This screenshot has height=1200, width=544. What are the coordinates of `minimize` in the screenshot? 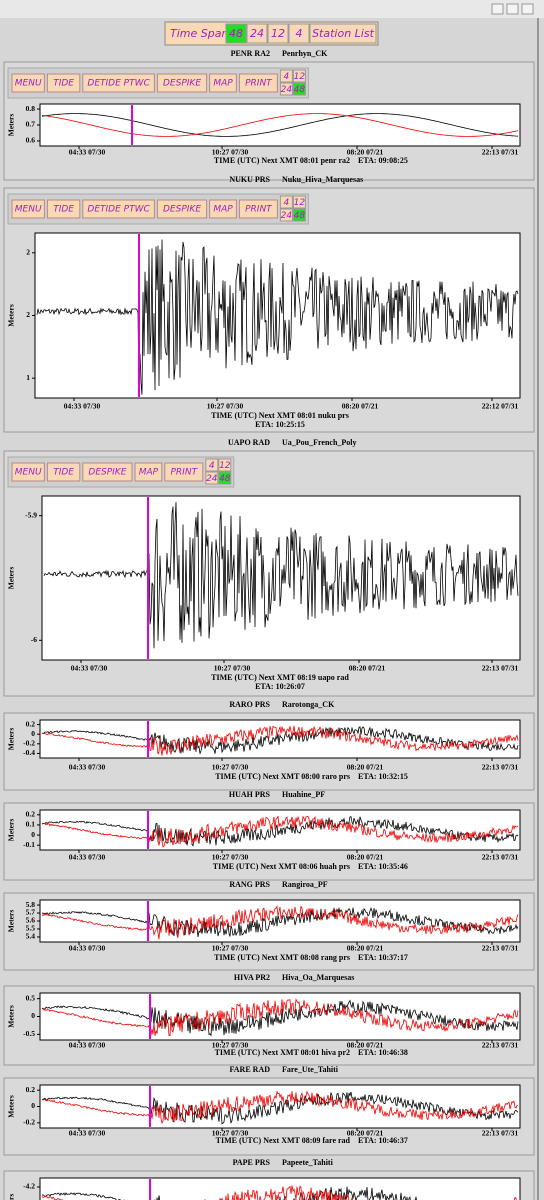 It's located at (497, 9).